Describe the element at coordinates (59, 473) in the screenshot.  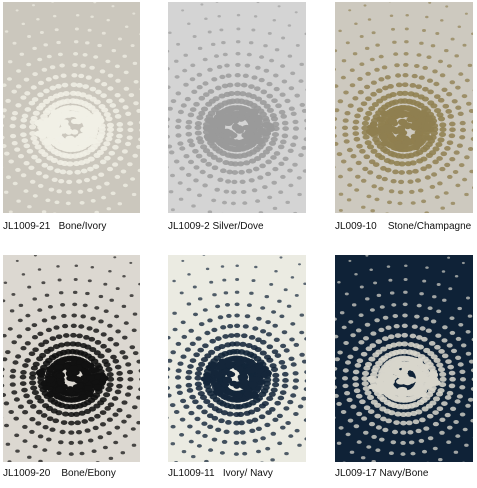
I see `swatch-label: JL1009-20 Bone/Ebony` at that location.